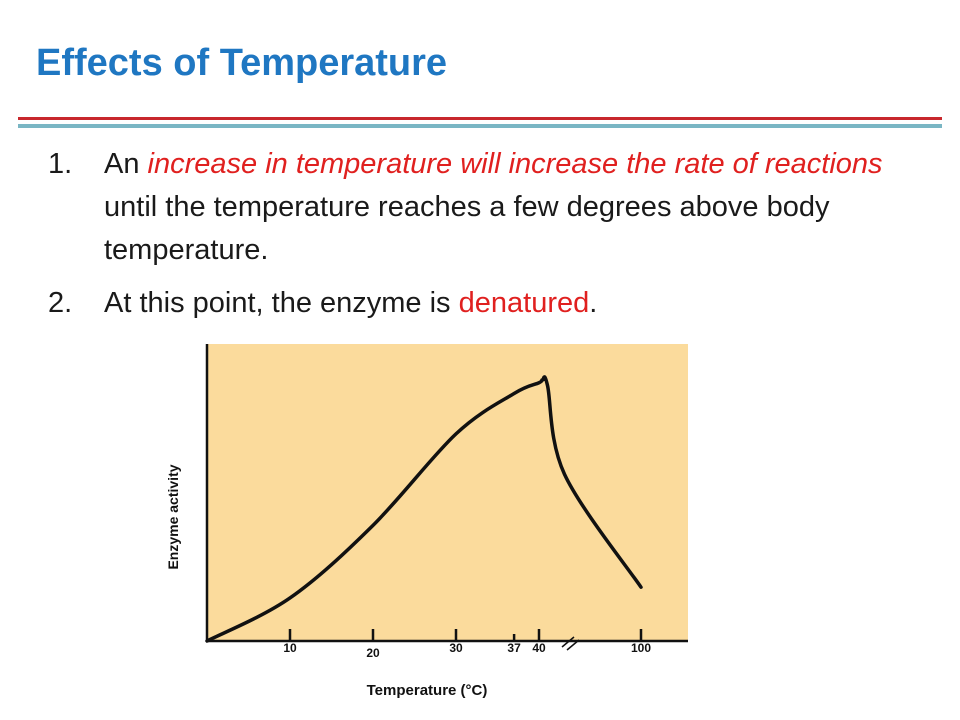 Image resolution: width=960 pixels, height=720 pixels. What do you see at coordinates (60, 164) in the screenshot?
I see `bullet-number: 1.` at bounding box center [60, 164].